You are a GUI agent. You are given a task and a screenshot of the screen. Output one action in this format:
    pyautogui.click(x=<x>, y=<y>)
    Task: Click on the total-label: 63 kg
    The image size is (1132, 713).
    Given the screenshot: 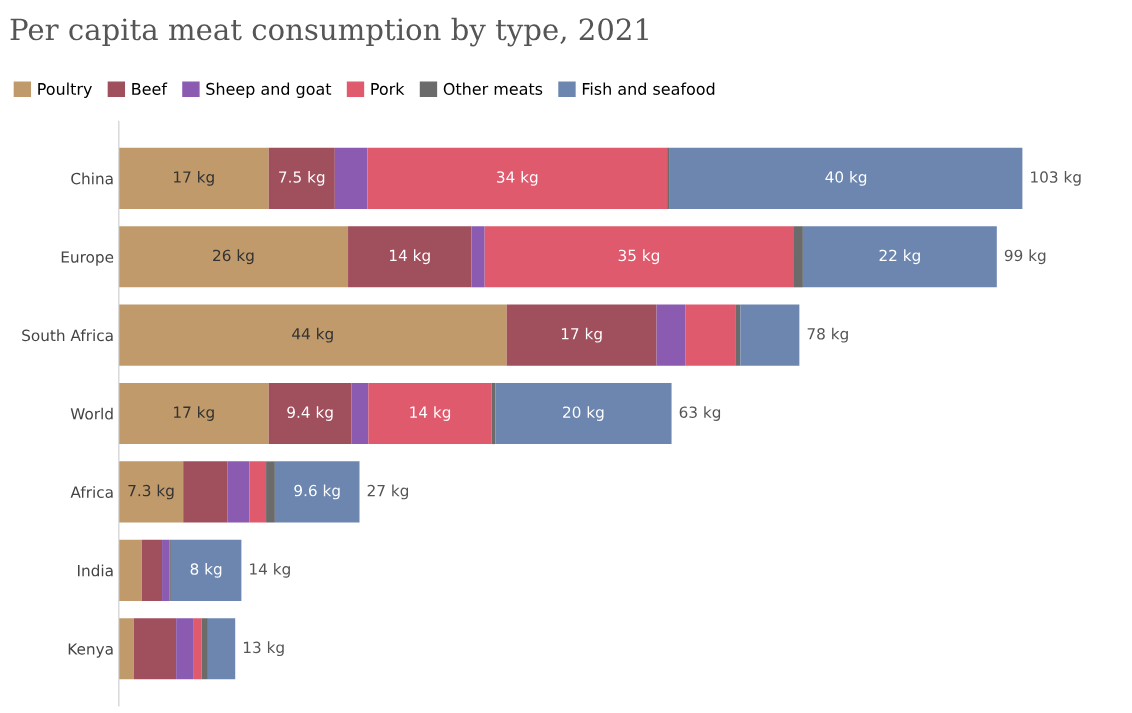 What is the action you would take?
    pyautogui.click(x=700, y=413)
    